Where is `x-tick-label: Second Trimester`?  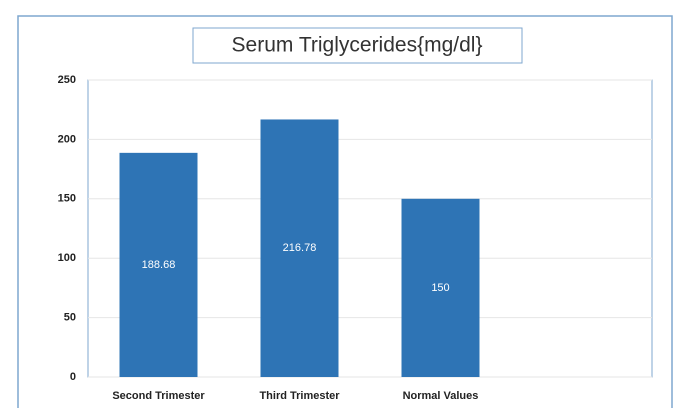 x-tick-label: Second Trimester is located at coordinates (158, 396).